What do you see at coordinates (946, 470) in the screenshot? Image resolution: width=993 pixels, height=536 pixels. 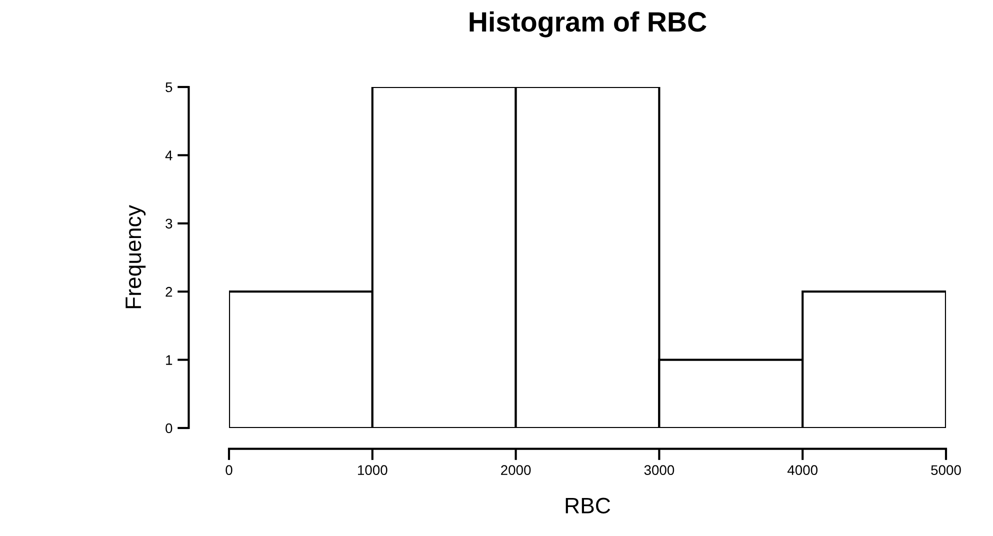 I see `x-tick-label: 5000` at bounding box center [946, 470].